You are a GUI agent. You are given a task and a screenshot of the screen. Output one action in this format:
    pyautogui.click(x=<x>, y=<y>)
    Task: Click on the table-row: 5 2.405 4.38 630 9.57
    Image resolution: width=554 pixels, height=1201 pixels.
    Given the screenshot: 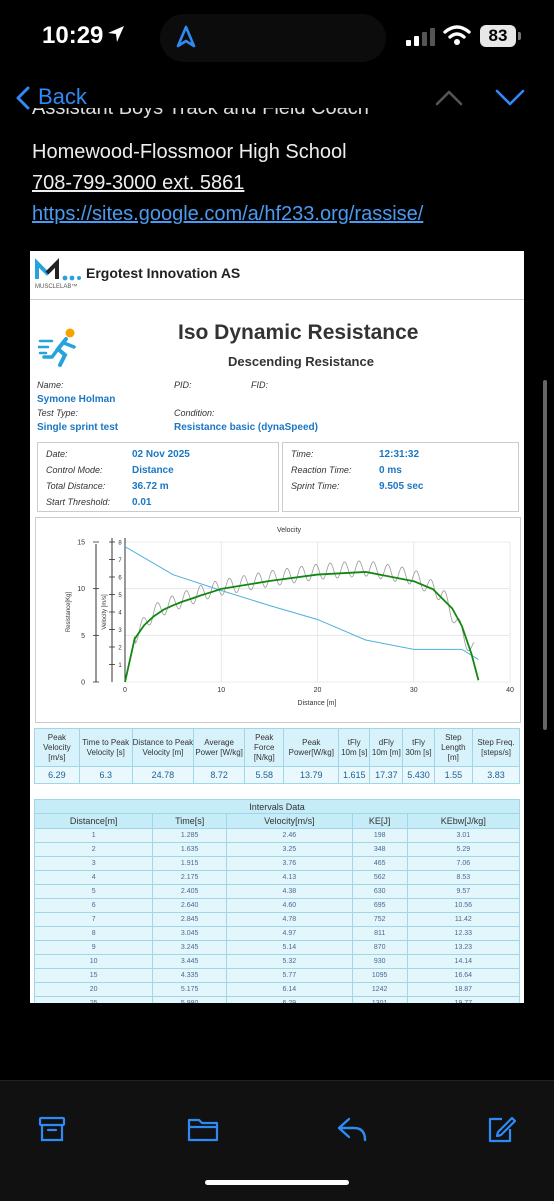 What is the action you would take?
    pyautogui.click(x=277, y=891)
    